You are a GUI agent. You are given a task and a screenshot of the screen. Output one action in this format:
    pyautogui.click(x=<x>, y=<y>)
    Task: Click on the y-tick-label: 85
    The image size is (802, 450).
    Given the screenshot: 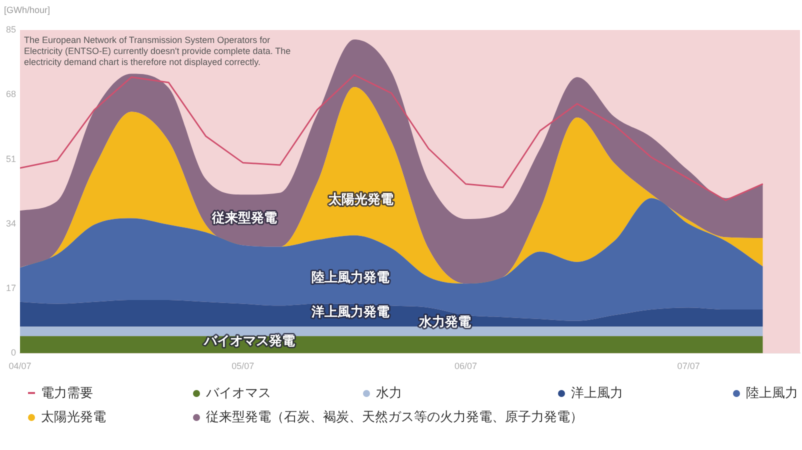 What is the action you would take?
    pyautogui.click(x=11, y=29)
    